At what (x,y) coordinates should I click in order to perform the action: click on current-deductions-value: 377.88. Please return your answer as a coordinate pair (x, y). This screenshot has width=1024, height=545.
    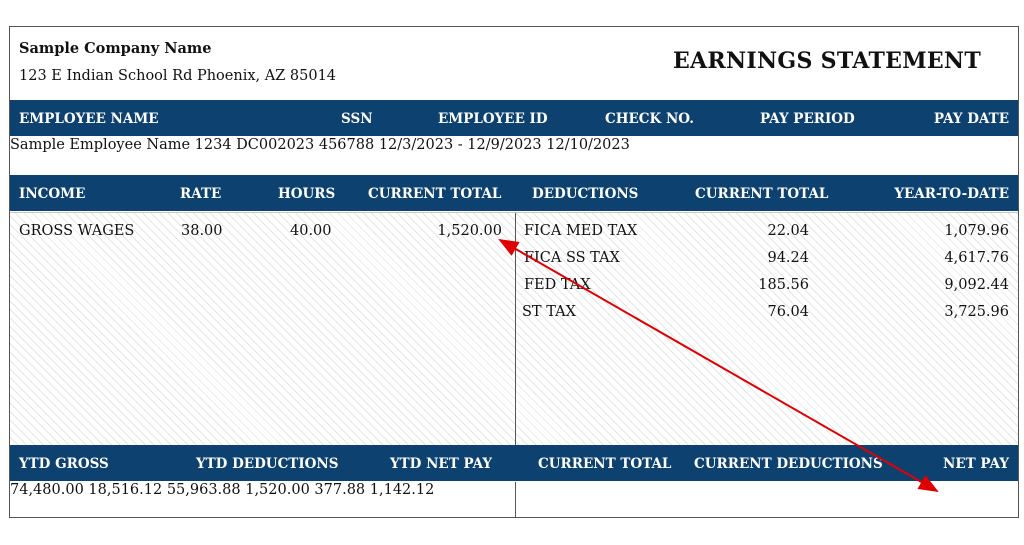
    Looking at the image, I should click on (340, 490).